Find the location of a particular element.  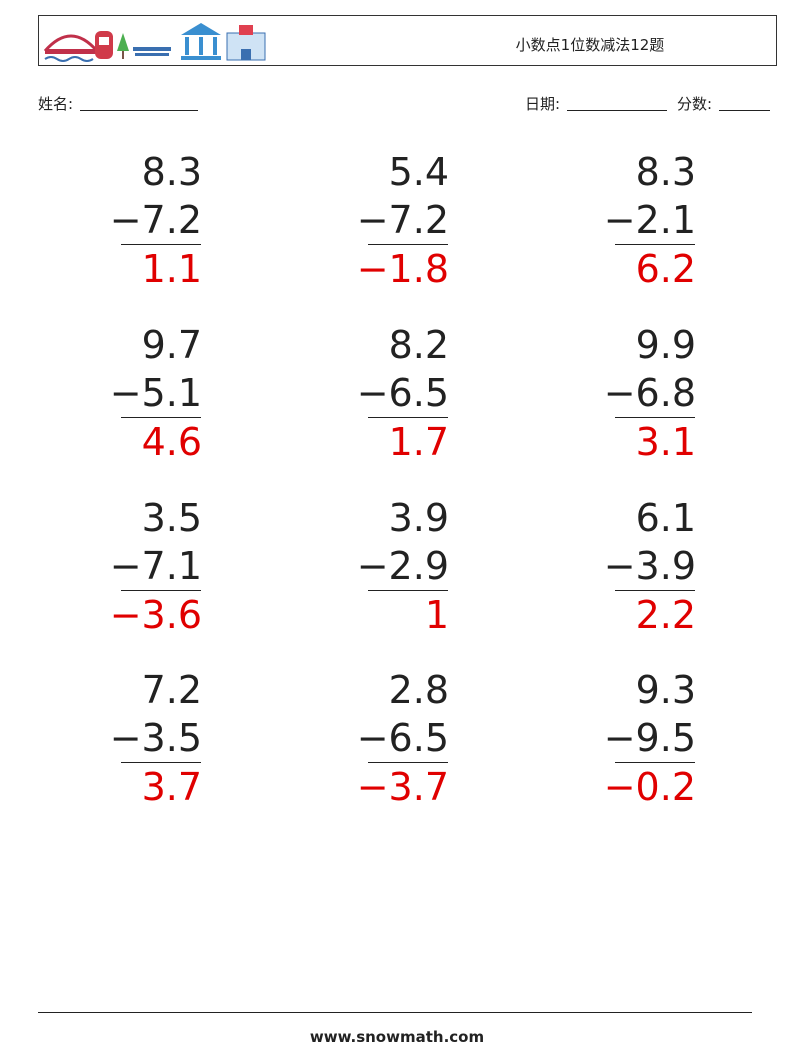

subtrahend: −7.1 is located at coordinates (155, 566).